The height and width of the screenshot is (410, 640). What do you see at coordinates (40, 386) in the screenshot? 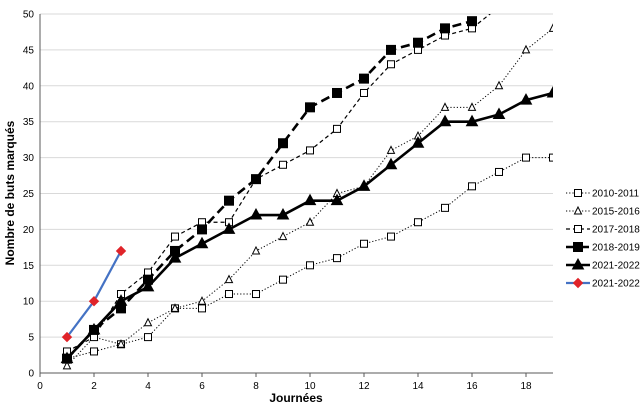
I see `x-tick-label: 0` at bounding box center [40, 386].